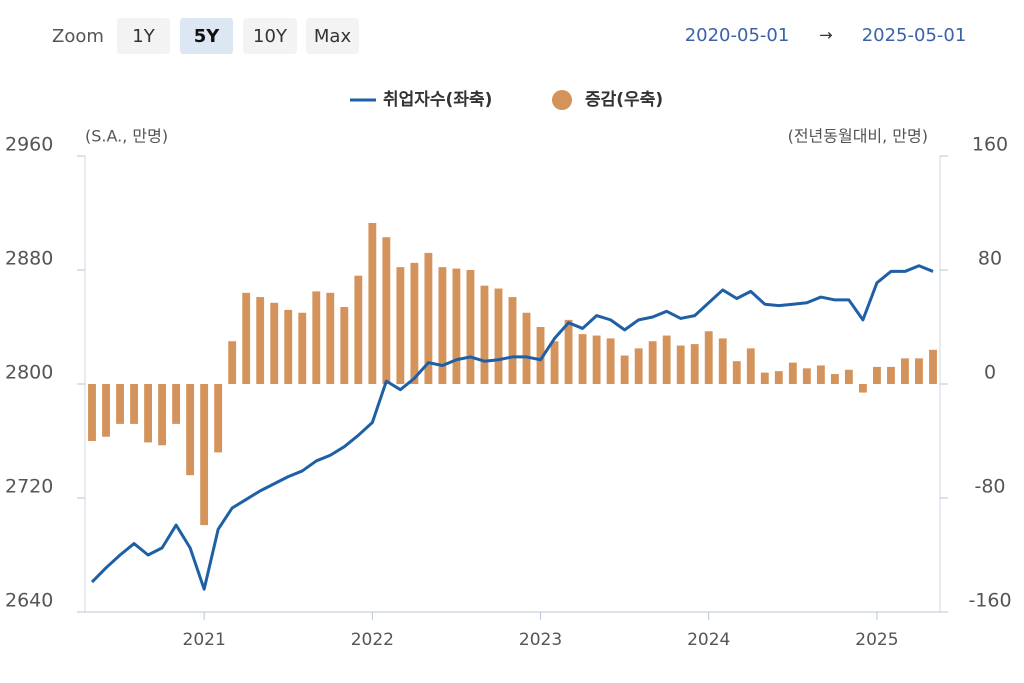  I want to click on zoom-button-label: Max, so click(333, 36).